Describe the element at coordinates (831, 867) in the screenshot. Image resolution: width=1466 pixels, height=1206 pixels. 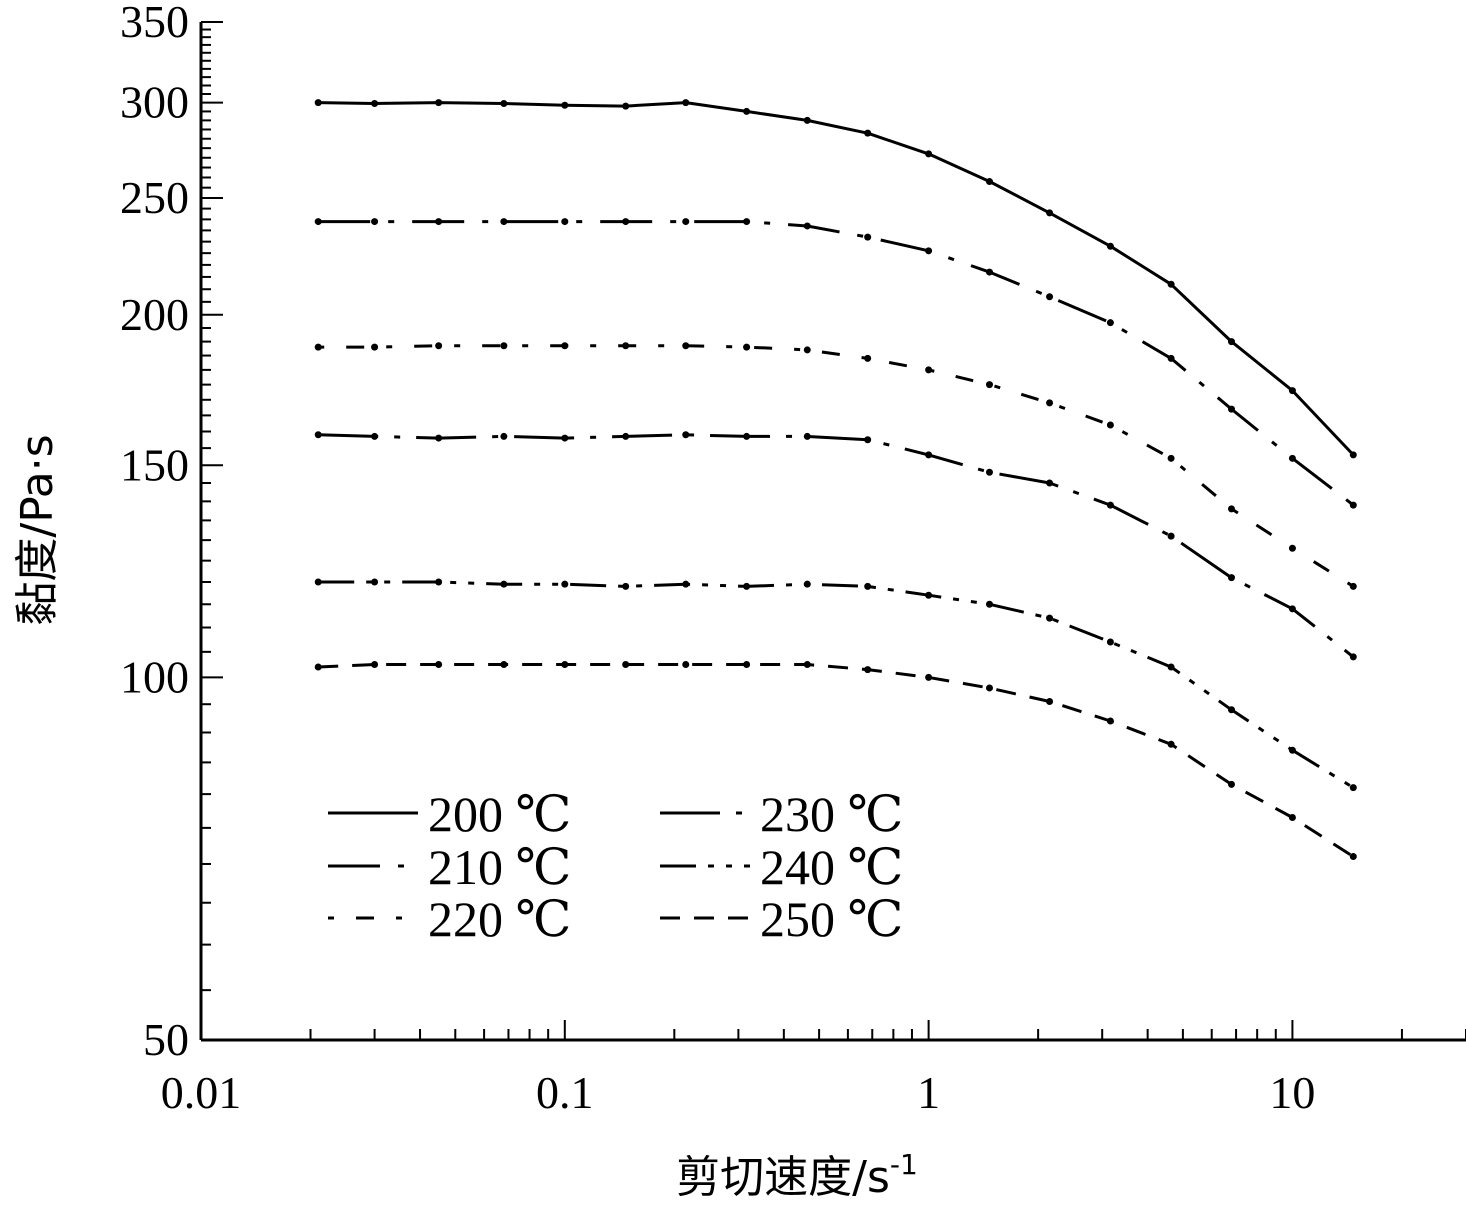
I see `legend-label: 240 ℃` at that location.